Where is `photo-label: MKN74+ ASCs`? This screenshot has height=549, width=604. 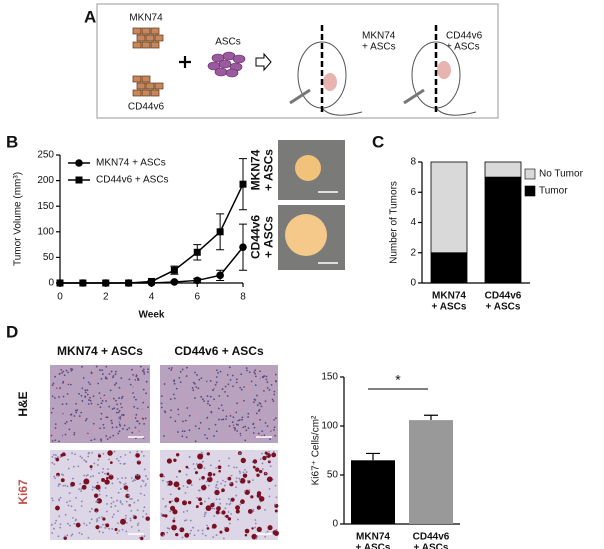
photo-label: MKN74+ ASCs is located at coordinates (262, 170).